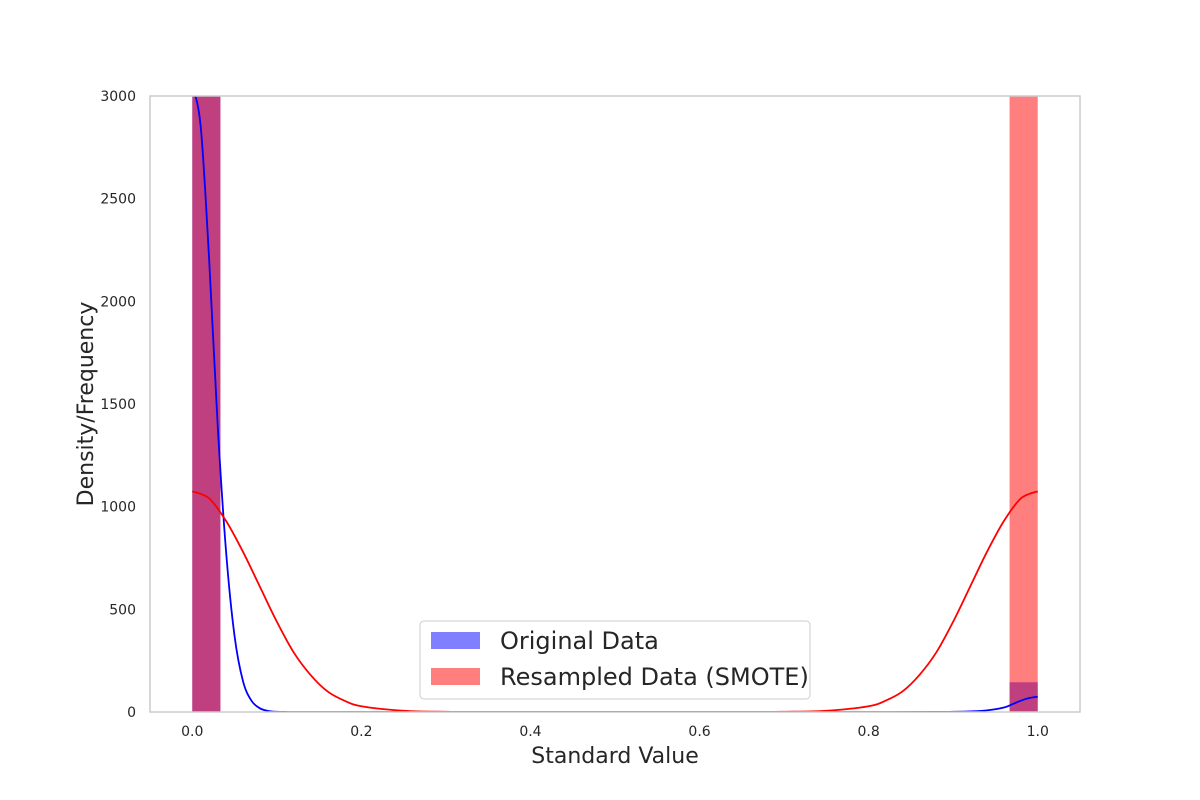  Describe the element at coordinates (118, 97) in the screenshot. I see `y-tick-label: 3000` at that location.